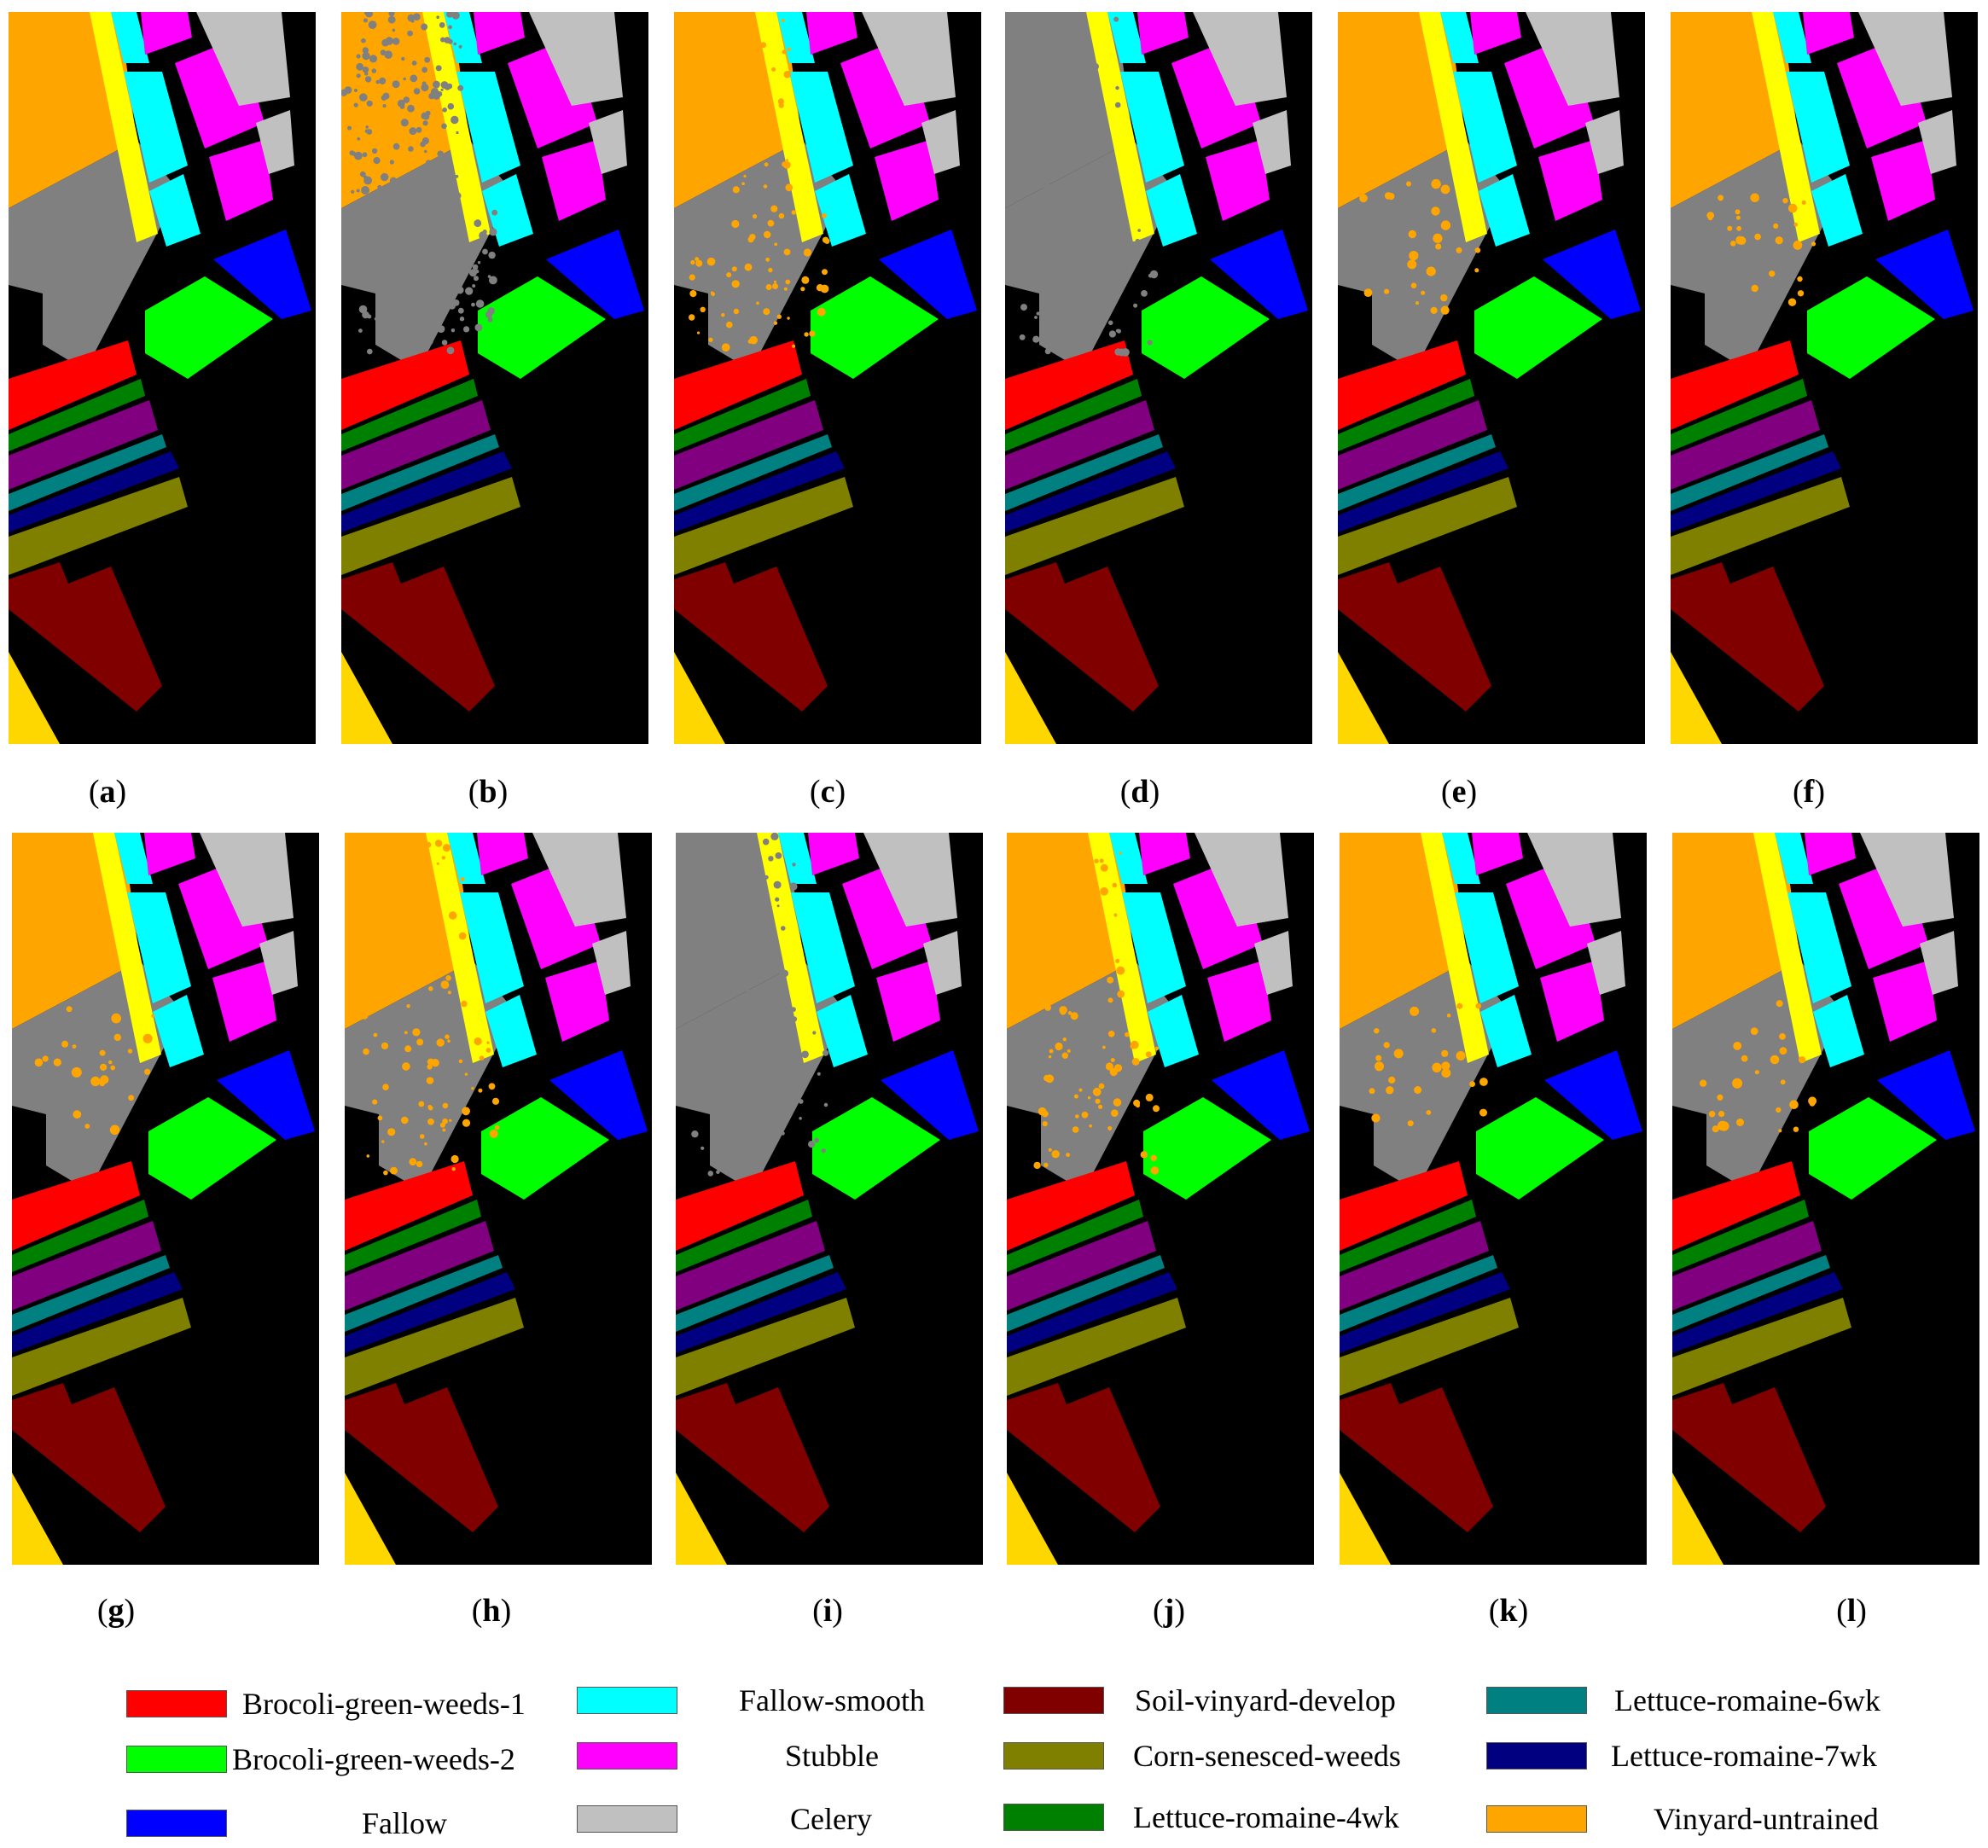 This screenshot has width=1988, height=1848. Describe the element at coordinates (1493, 1199) in the screenshot. I see `classification-map-k` at that location.